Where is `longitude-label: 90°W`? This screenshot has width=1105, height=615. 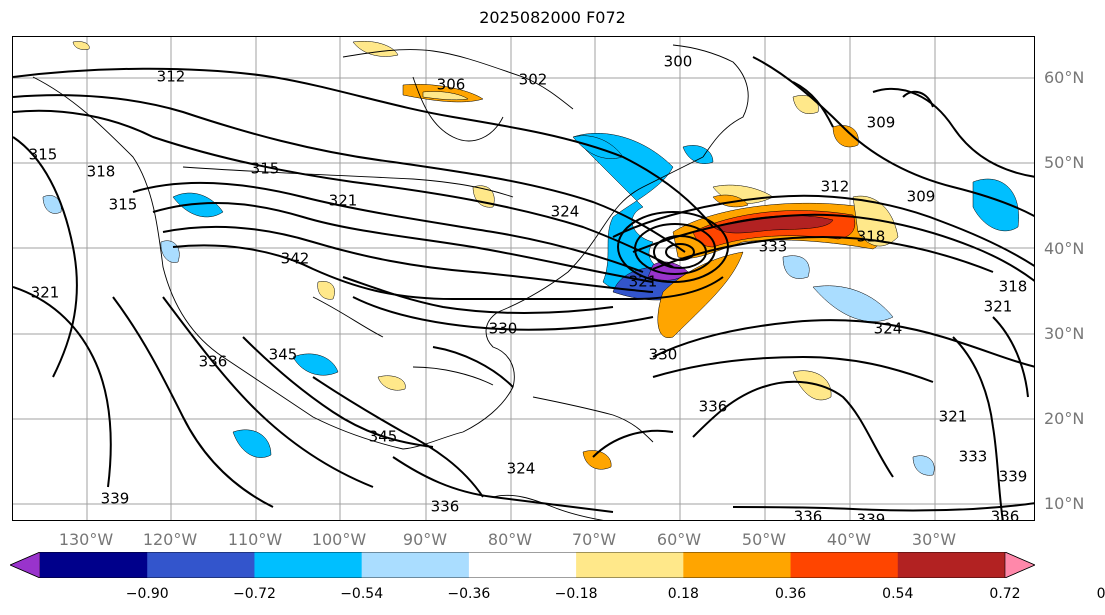 longitude-label: 90°W is located at coordinates (425, 539).